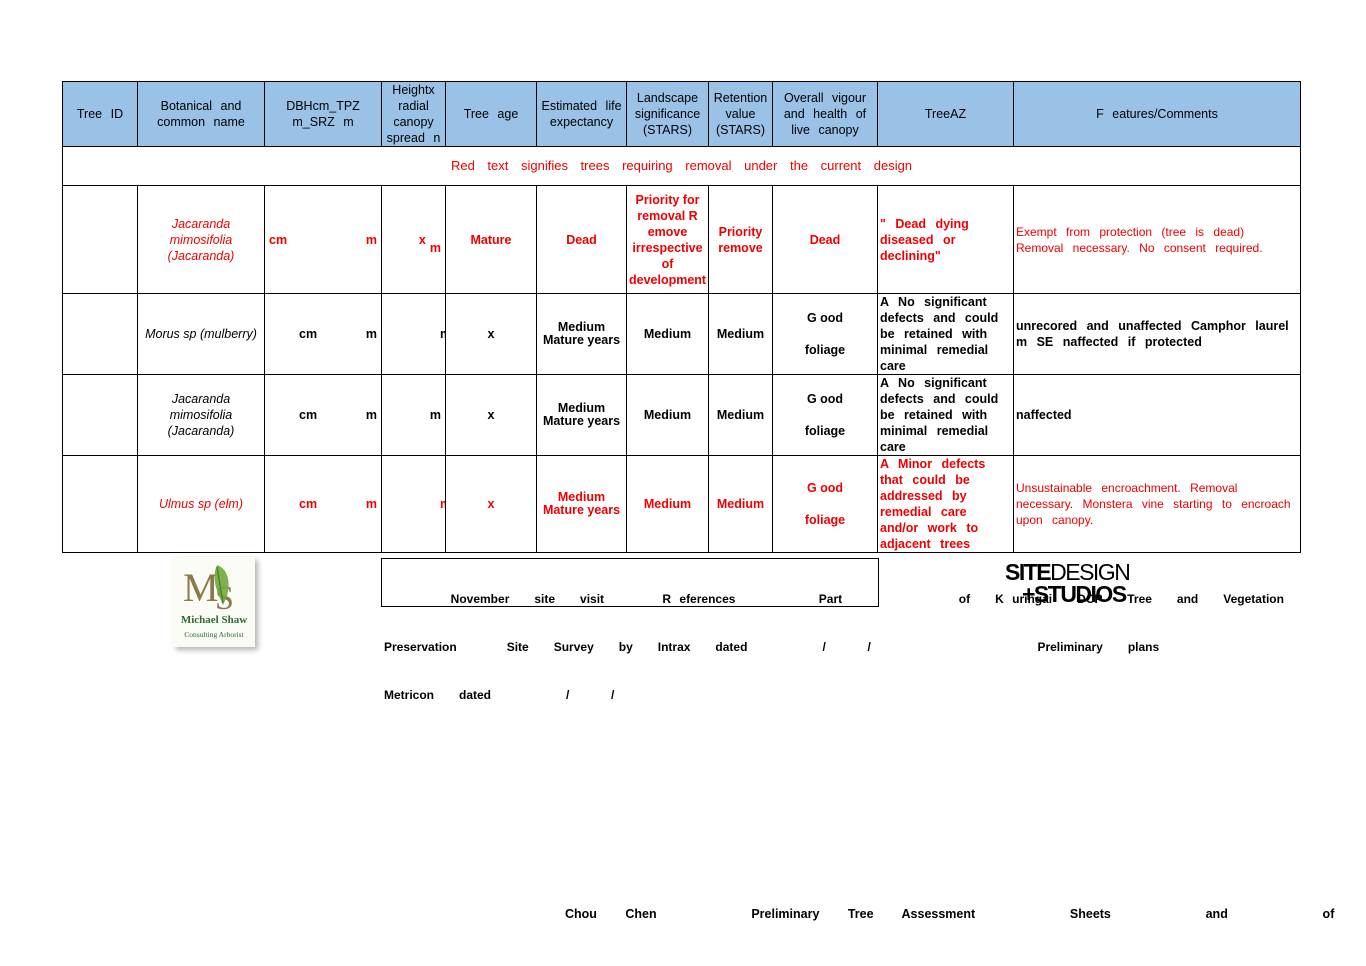 The height and width of the screenshot is (966, 1366). I want to click on col-landscape: Landscape significance (STARS), so click(667, 114).